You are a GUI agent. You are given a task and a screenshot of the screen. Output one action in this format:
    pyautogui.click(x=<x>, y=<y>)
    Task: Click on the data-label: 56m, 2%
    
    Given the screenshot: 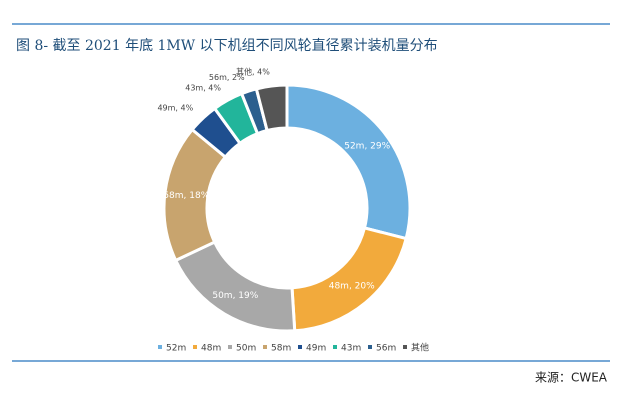 What is the action you would take?
    pyautogui.click(x=227, y=77)
    